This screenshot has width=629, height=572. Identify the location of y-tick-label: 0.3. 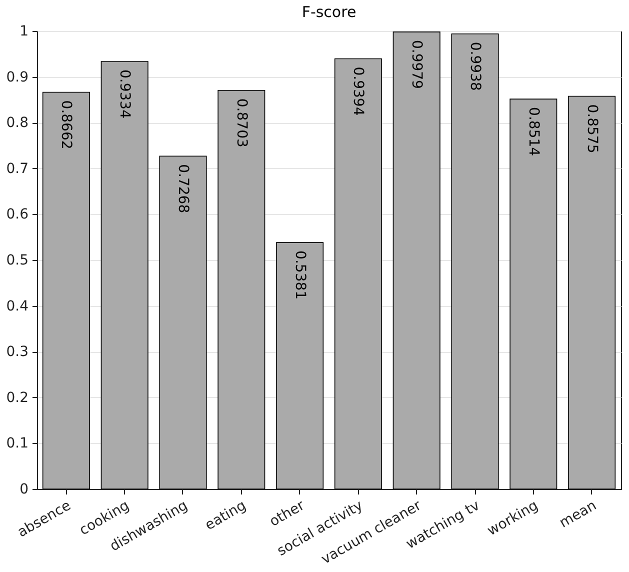
(17, 352).